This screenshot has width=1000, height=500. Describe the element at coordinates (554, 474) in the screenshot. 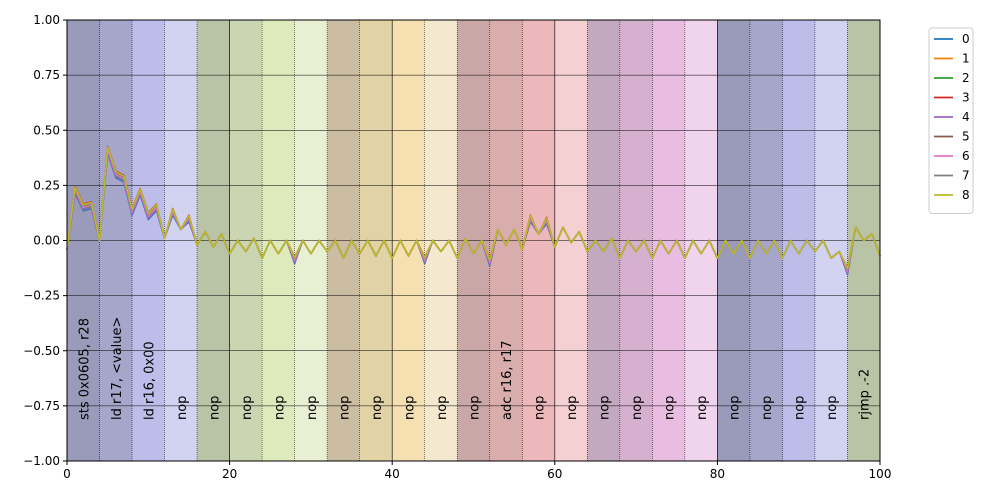

I see `x-tick-label: 60` at that location.